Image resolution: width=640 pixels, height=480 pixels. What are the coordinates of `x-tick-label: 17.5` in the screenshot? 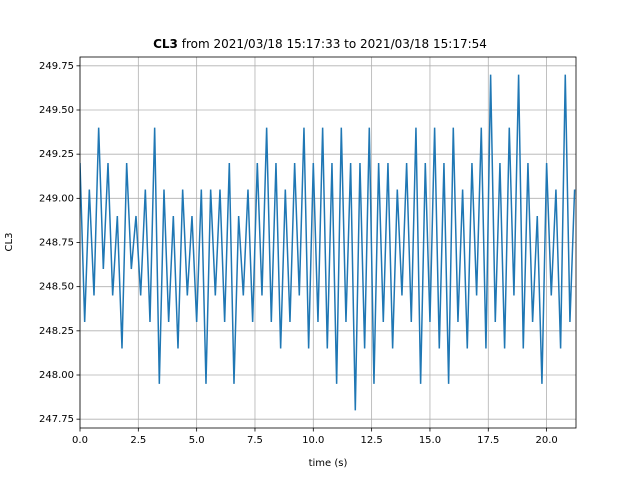 It's located at (488, 440).